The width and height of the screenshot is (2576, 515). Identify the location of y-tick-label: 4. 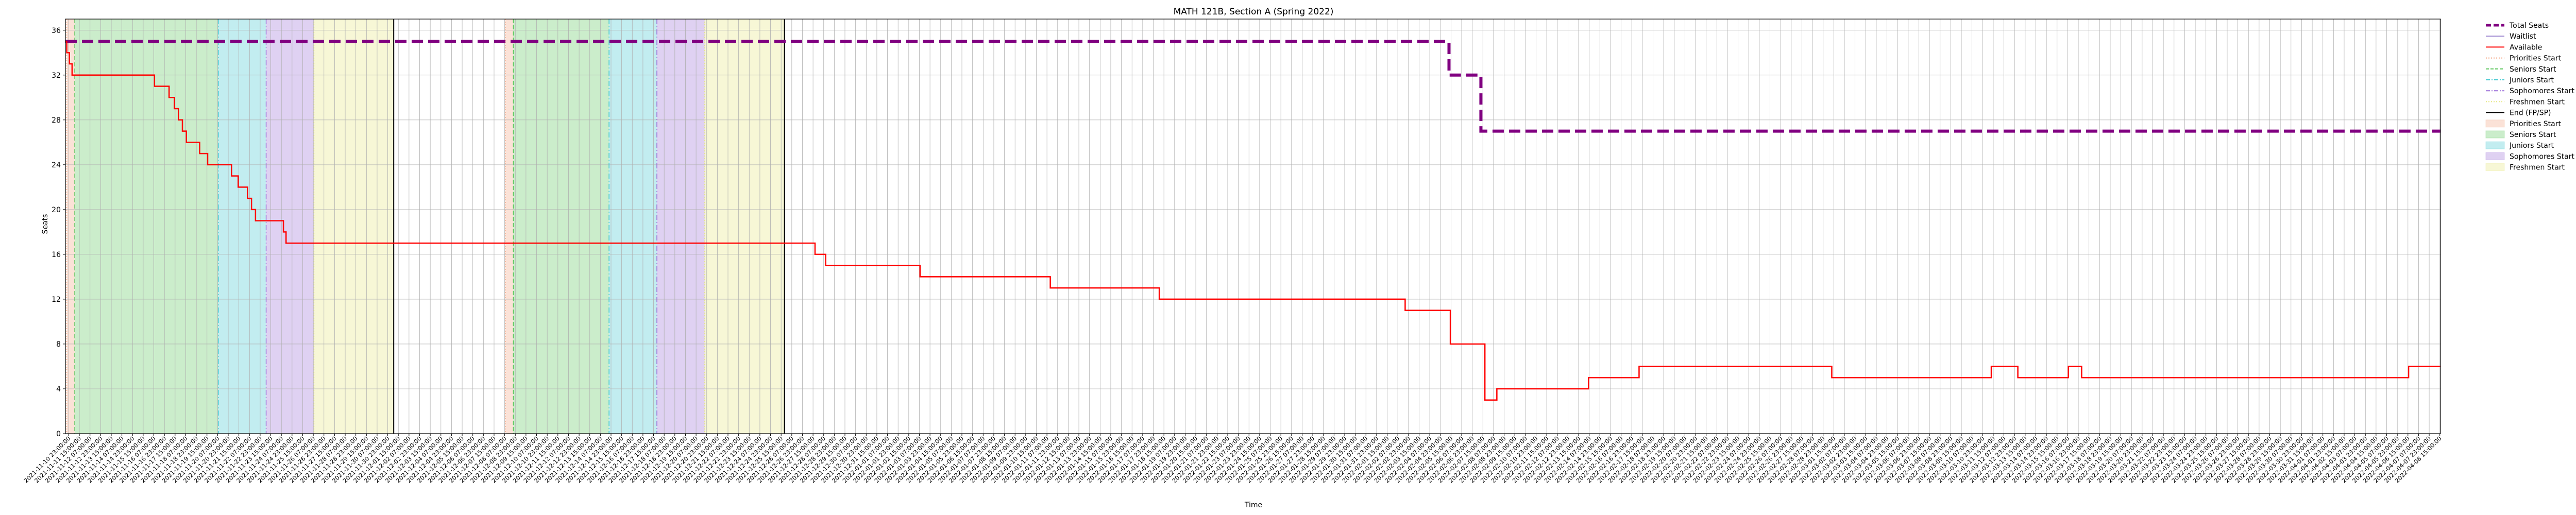
(59, 389).